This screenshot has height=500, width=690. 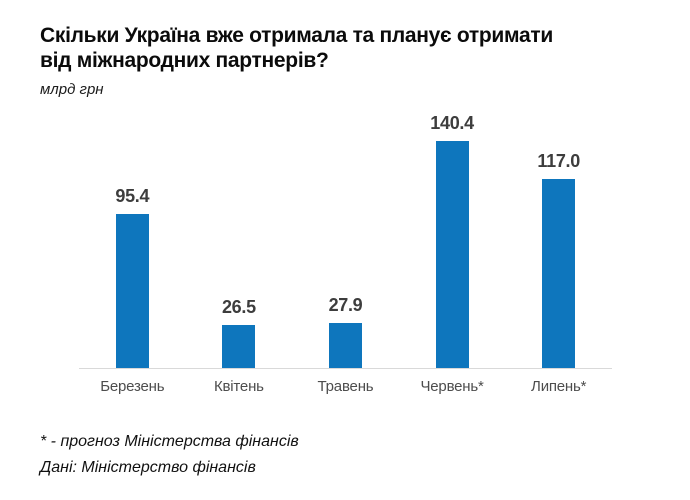 What do you see at coordinates (238, 386) in the screenshot?
I see `category-label: Квітень` at bounding box center [238, 386].